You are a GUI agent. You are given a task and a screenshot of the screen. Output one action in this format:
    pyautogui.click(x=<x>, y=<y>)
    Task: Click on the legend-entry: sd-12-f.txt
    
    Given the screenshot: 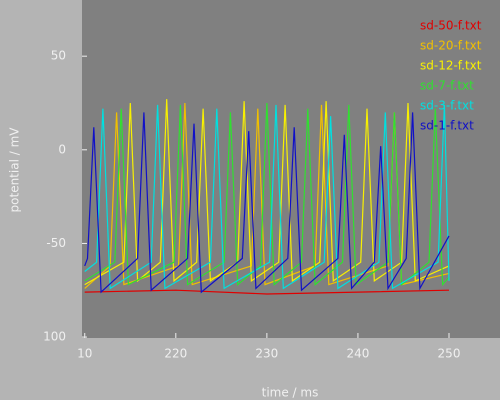 What is the action you would take?
    pyautogui.click(x=451, y=66)
    